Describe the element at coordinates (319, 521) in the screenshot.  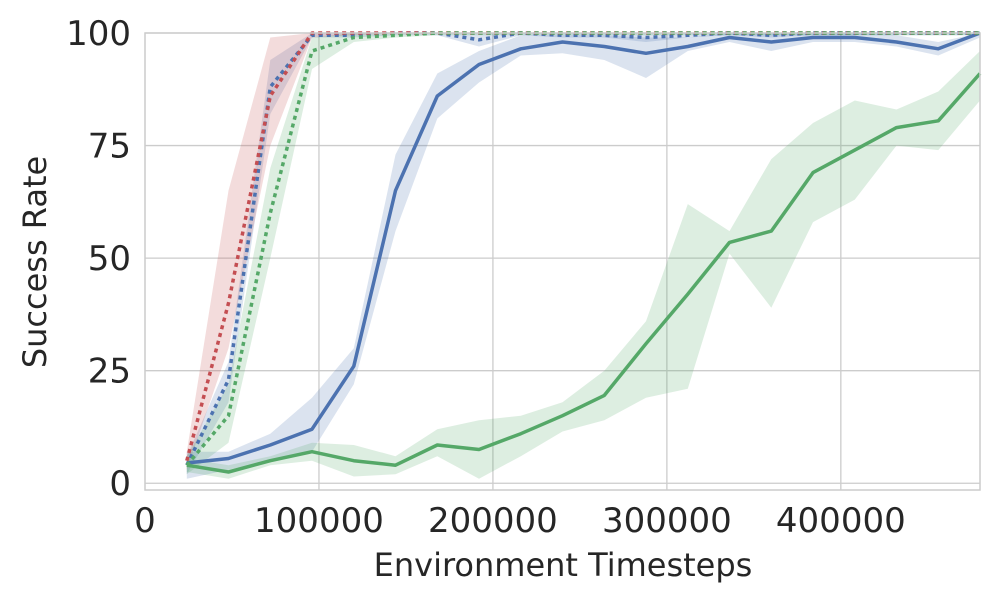
I see `x-tick-label: 100000` at that location.